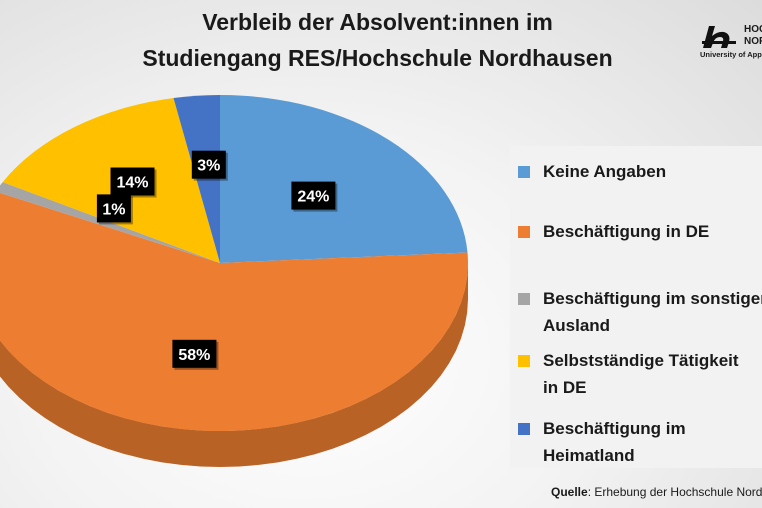 The width and height of the screenshot is (762, 508). Describe the element at coordinates (753, 41) in the screenshot. I see `logo-text-line2: NOR` at that location.